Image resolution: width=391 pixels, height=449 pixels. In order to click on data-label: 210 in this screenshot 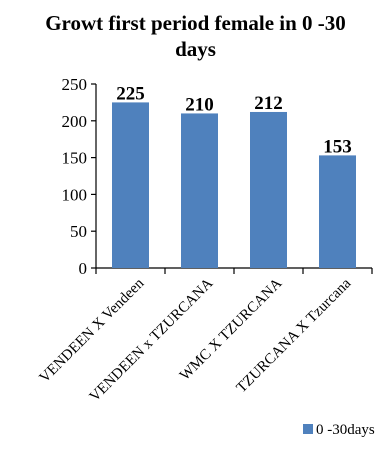, I will do `click(199, 104)`.